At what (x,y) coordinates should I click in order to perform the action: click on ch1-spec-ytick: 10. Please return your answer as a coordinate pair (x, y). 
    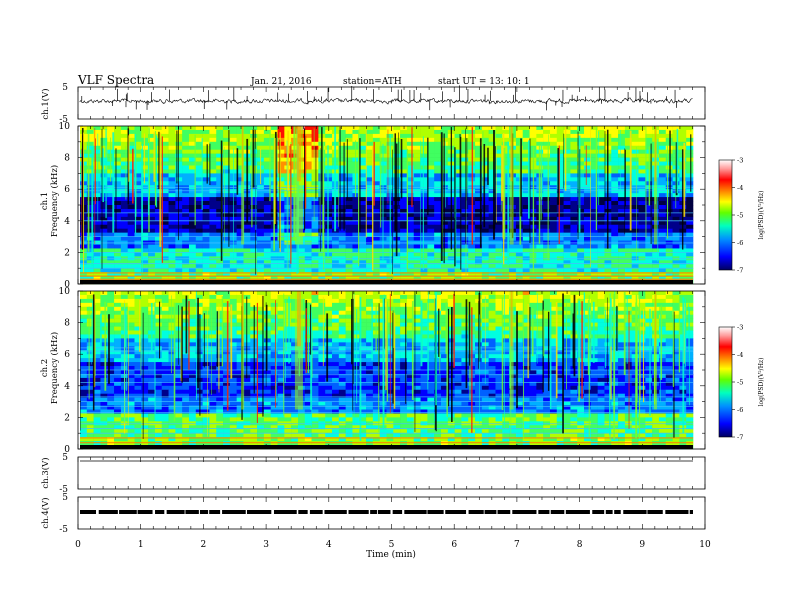
    Looking at the image, I should click on (65, 127).